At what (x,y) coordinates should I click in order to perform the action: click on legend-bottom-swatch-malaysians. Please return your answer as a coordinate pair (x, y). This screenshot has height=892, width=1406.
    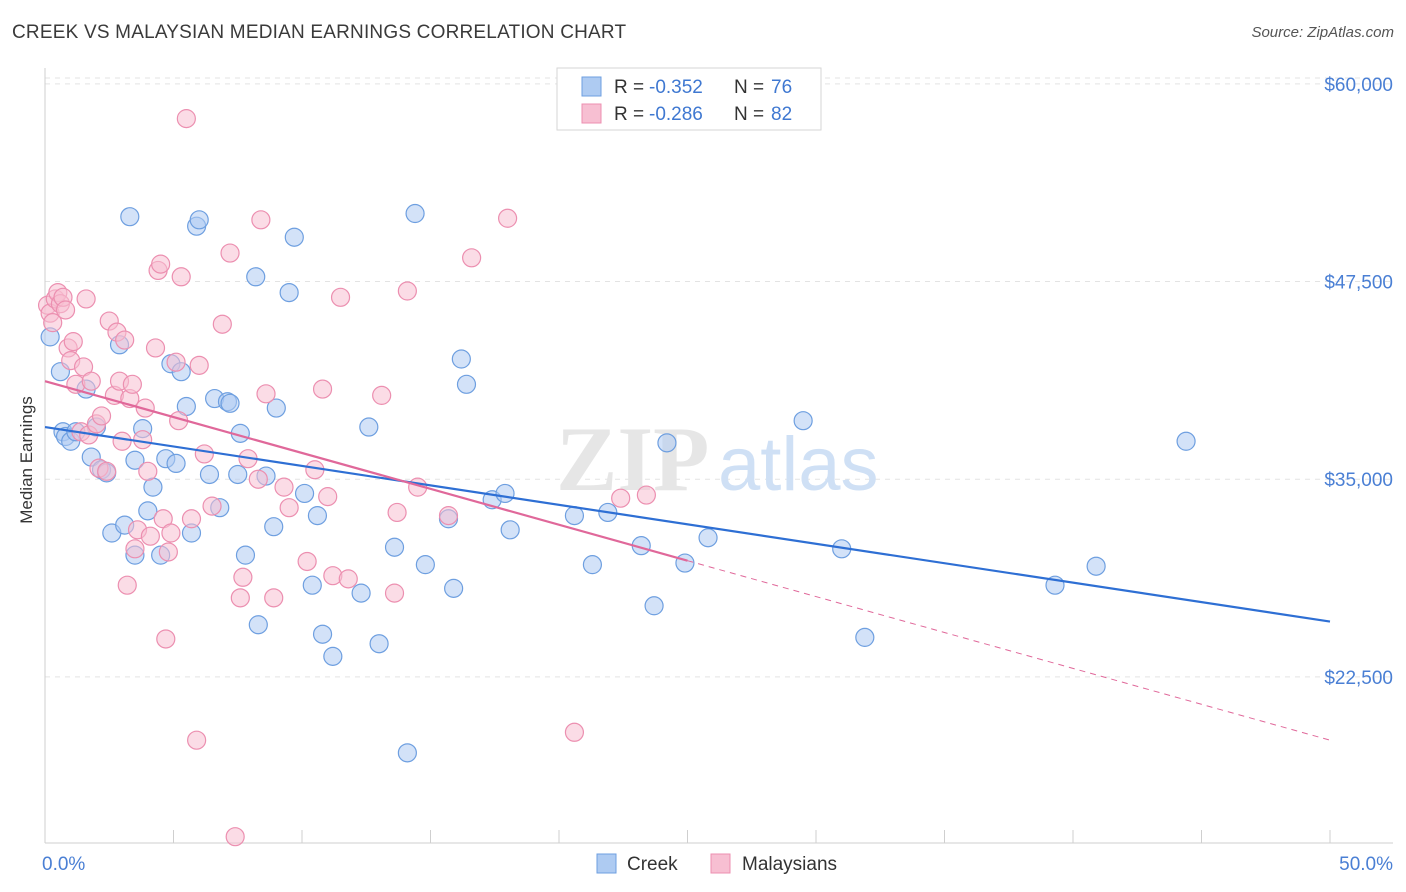
    Looking at the image, I should click on (720, 863).